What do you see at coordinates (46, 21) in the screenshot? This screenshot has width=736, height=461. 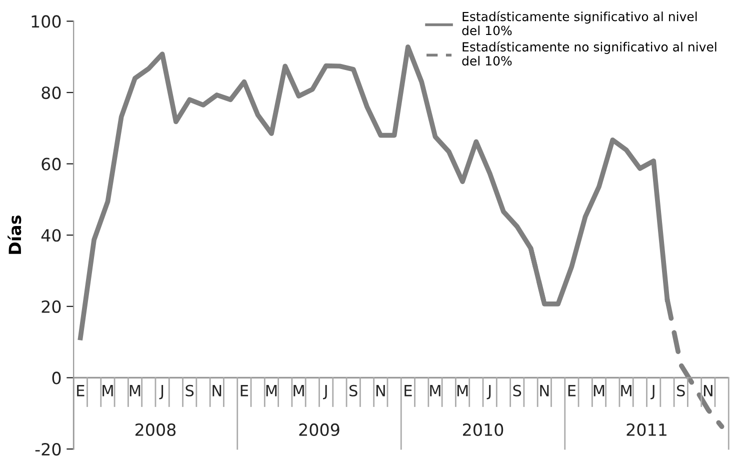 I see `y-tick-label: 100` at bounding box center [46, 21].